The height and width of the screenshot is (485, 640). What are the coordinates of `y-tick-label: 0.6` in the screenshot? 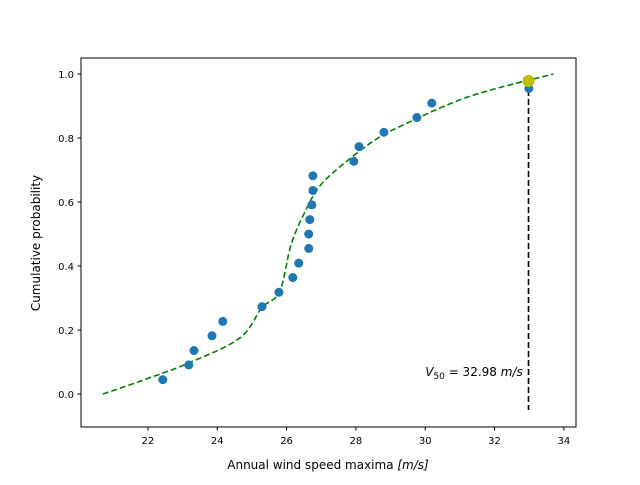 It's located at (66, 203).